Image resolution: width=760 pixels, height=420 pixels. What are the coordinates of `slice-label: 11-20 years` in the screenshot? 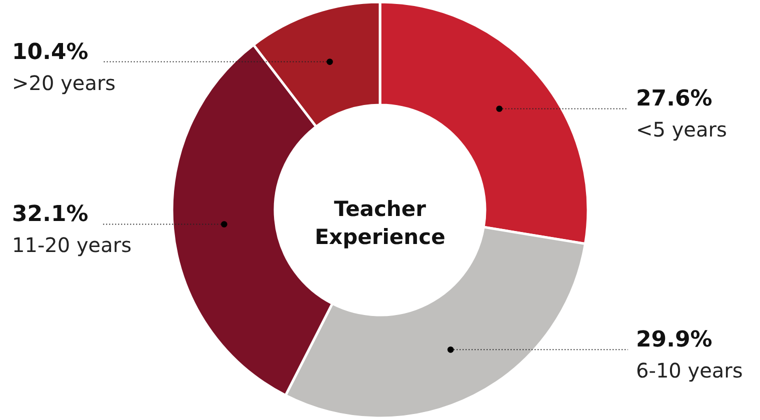 It's located at (72, 245).